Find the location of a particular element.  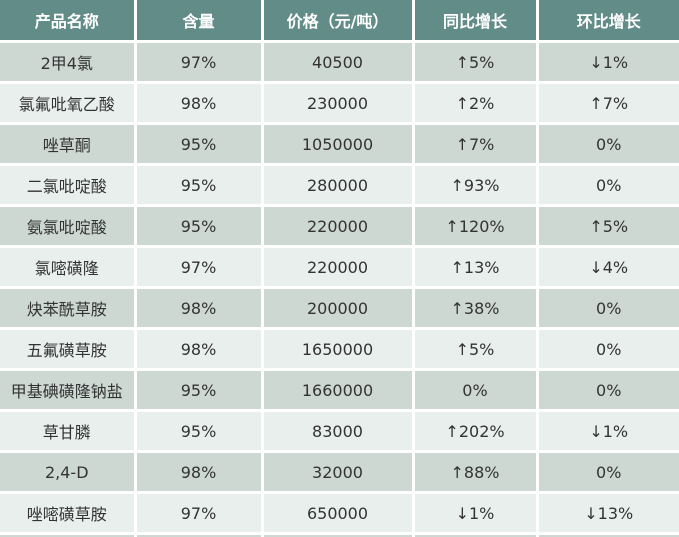

table-header: 产品名称 含量 价格（元/吨） 同比增长 环比增长 is located at coordinates (339, 21).